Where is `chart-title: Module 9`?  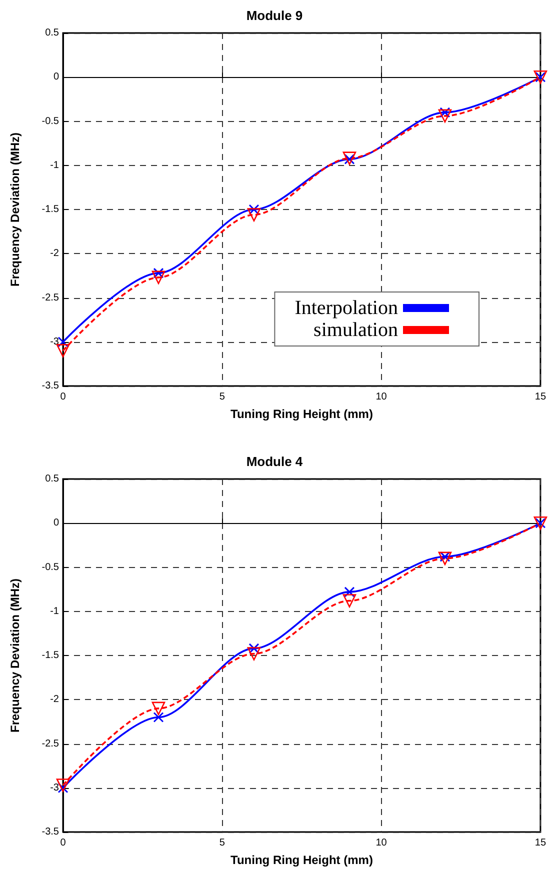
chart-title: Module 9 is located at coordinates (274, 15).